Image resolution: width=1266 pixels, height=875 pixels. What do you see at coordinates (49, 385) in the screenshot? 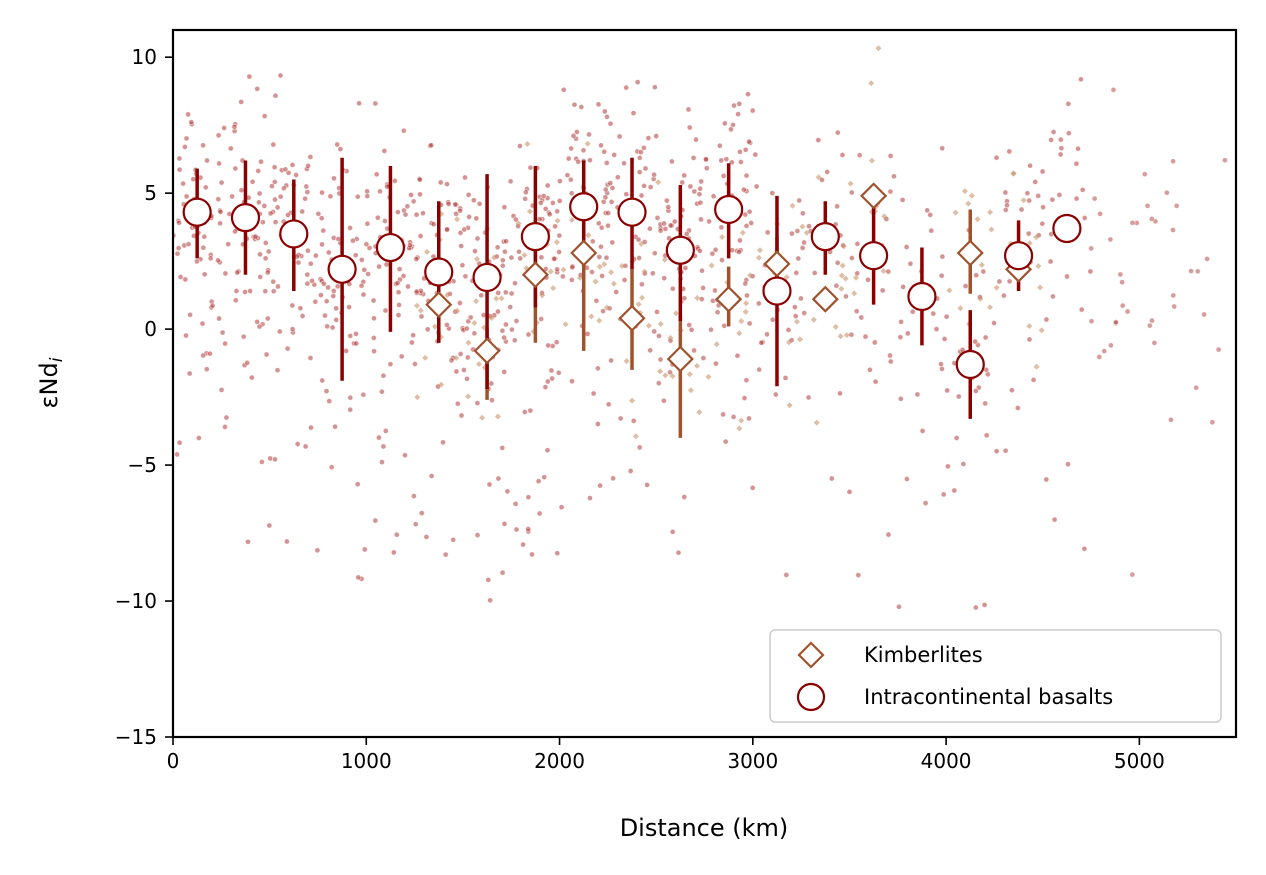
I see `y-axis-label-main: εNd` at bounding box center [49, 385].